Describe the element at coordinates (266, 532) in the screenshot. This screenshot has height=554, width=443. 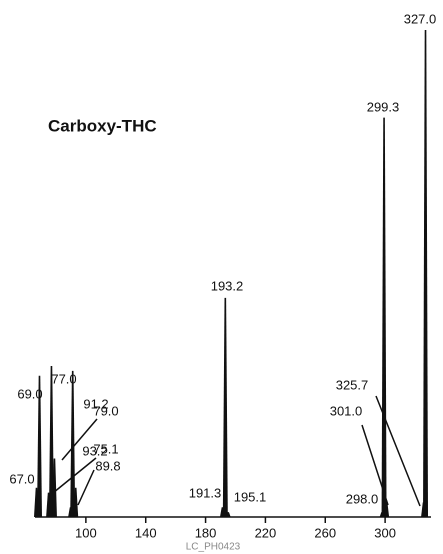
I see `x-tick-label: 220` at that location.